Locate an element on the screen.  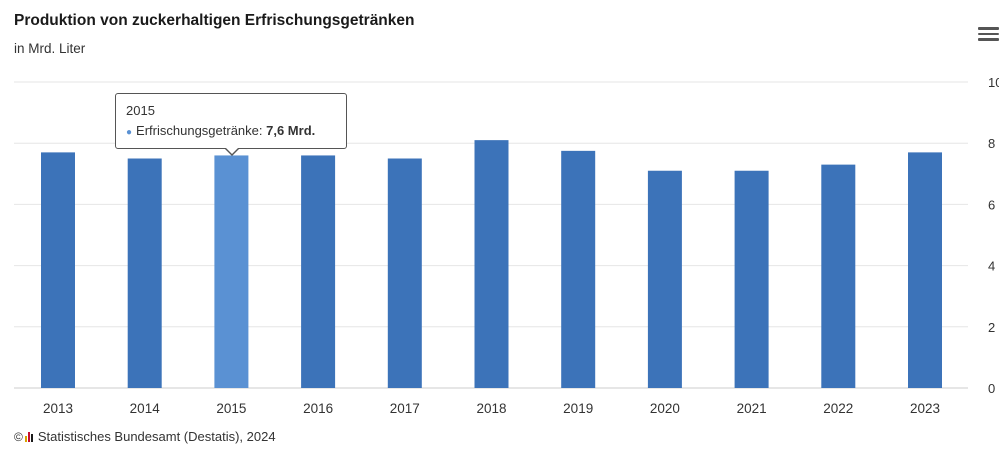
bar-2020 is located at coordinates (664, 279).